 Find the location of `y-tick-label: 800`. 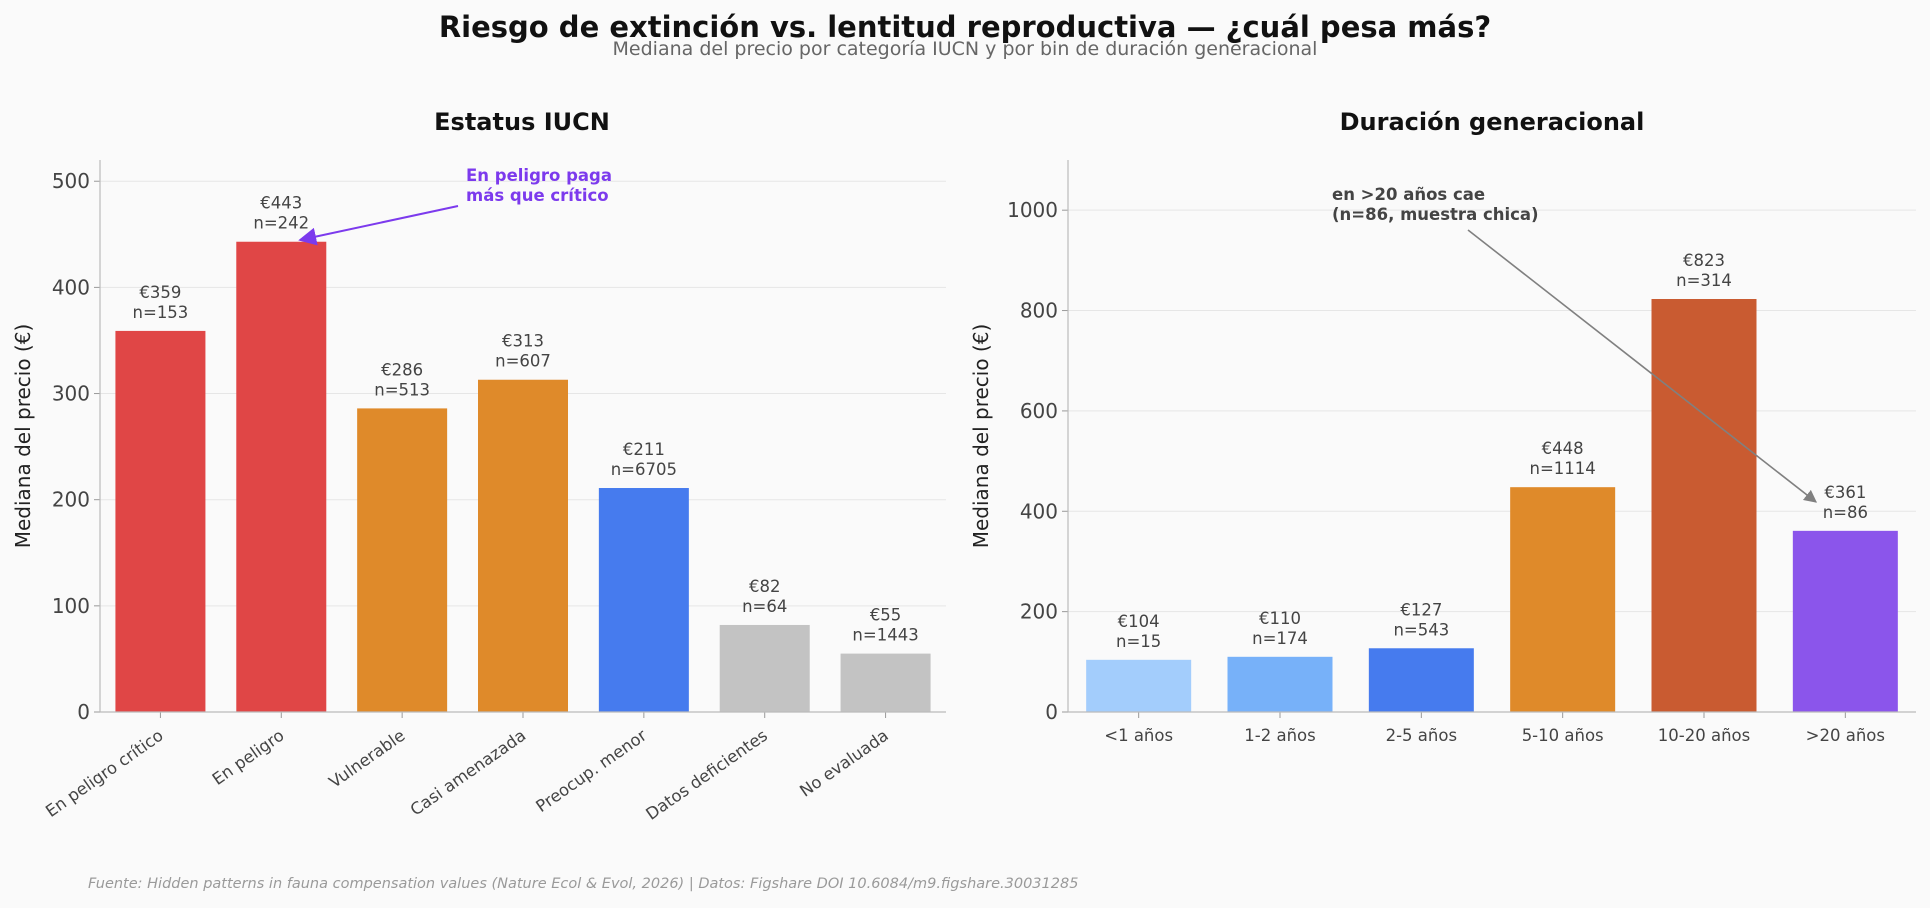

y-tick-label: 800 is located at coordinates (1039, 311).